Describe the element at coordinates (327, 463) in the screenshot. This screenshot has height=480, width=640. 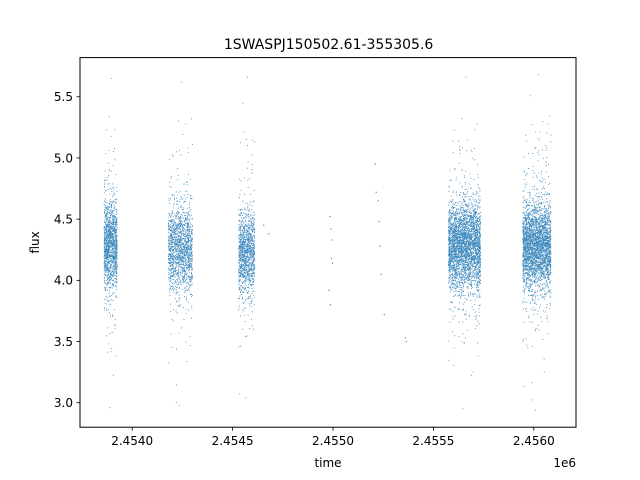
I see `x-axis-title: time` at that location.